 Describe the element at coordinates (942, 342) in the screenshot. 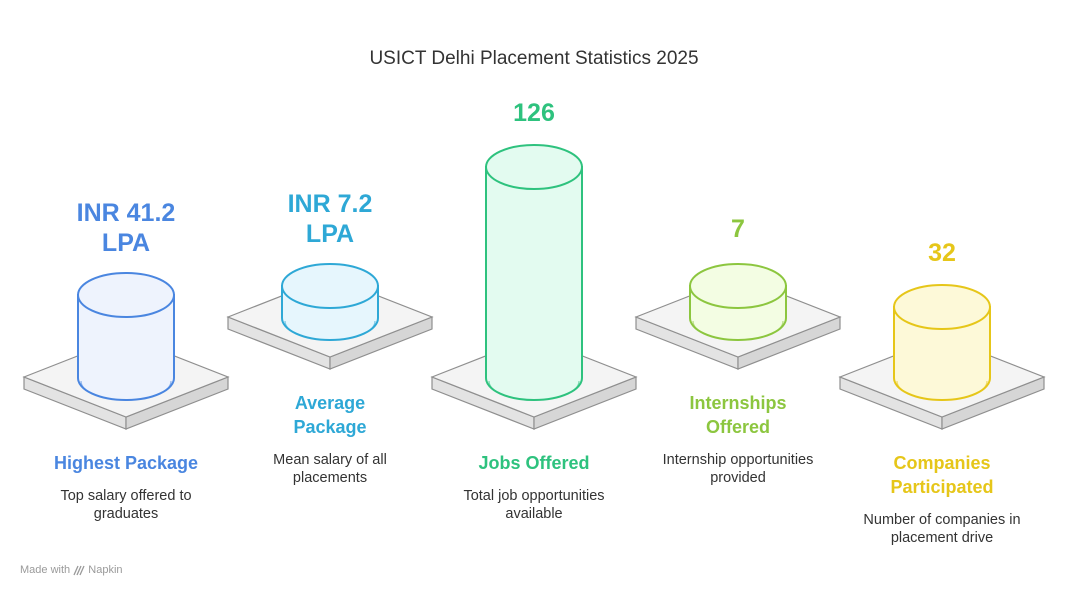

I see `bar-companies-participated` at that location.